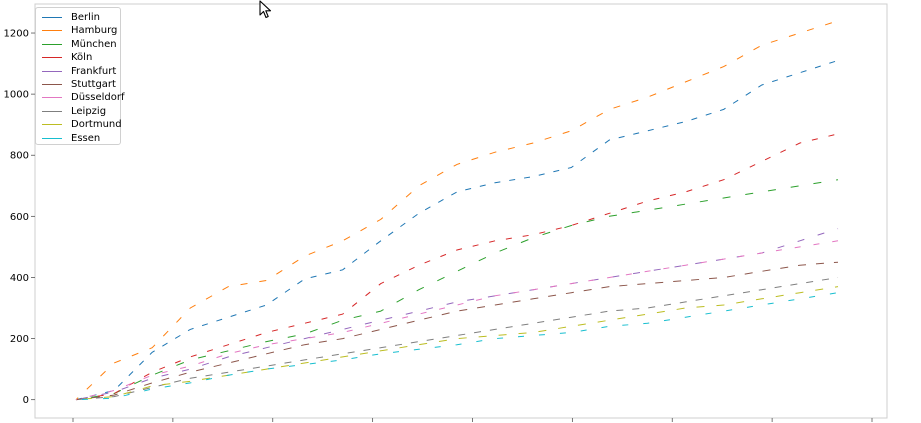 The image size is (921, 423). Describe the element at coordinates (19, 339) in the screenshot. I see `y-tick-label: 200` at that location.